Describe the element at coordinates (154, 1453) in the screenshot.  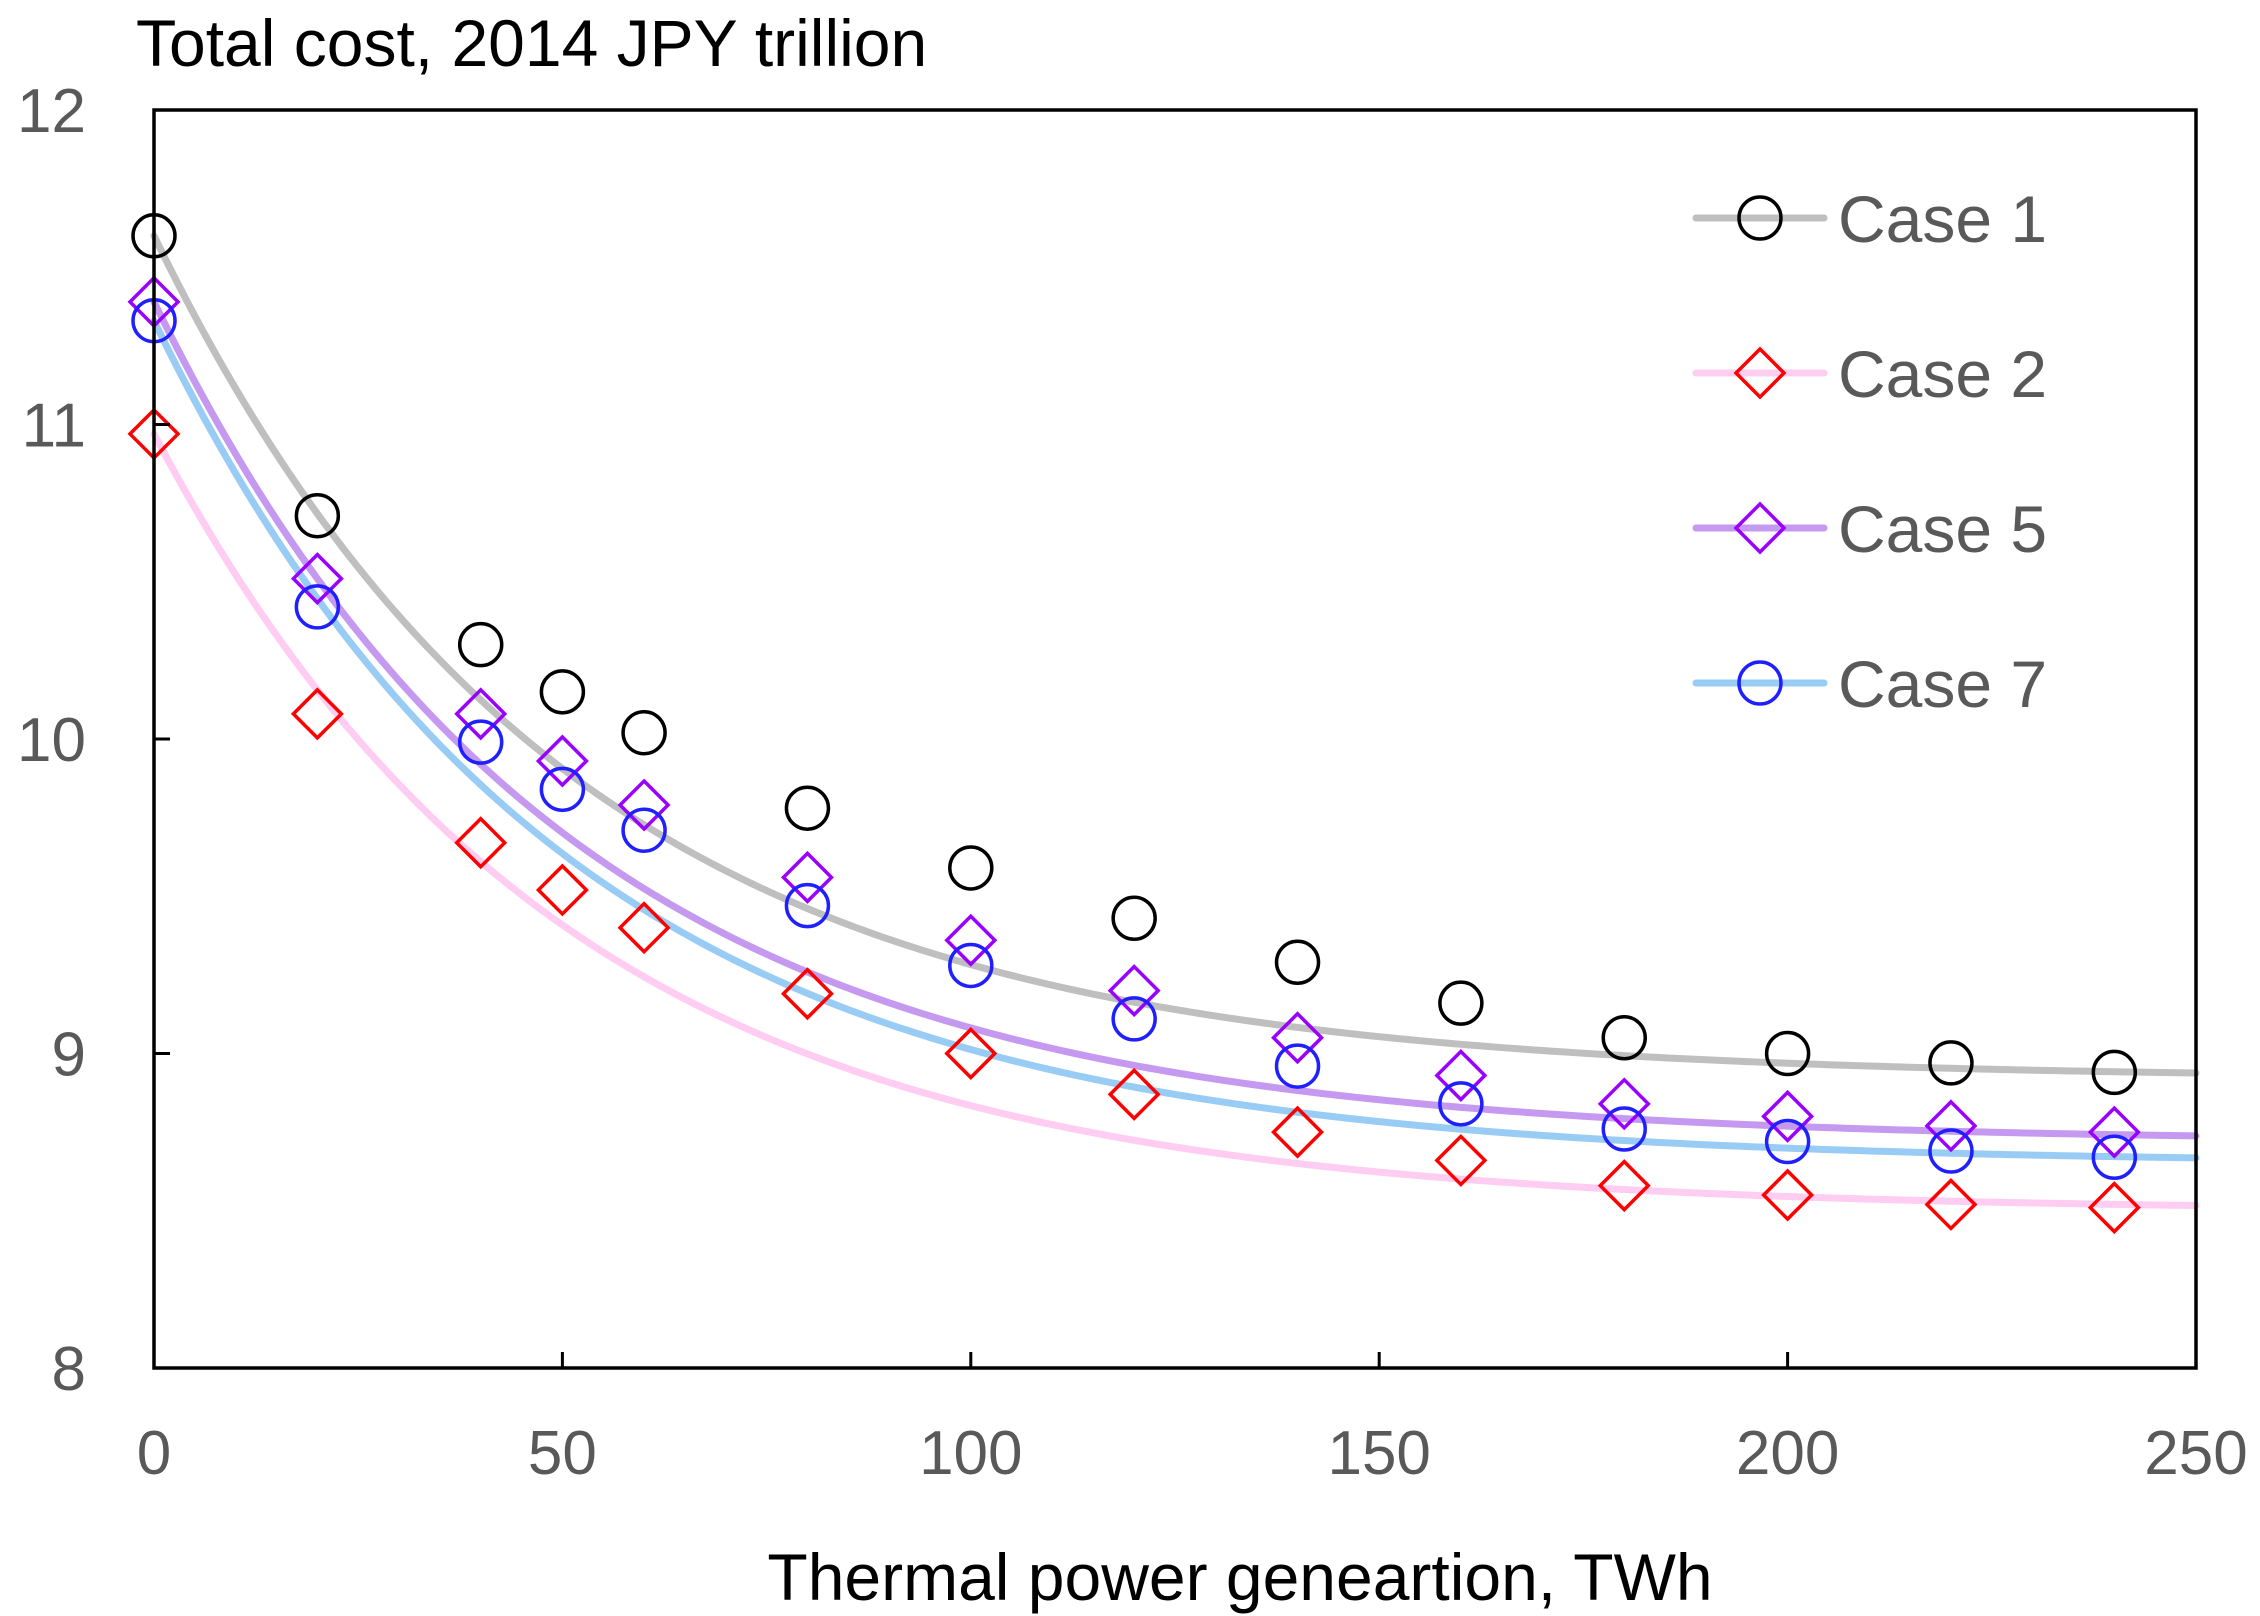
I see `x-tick-label: 0` at that location.